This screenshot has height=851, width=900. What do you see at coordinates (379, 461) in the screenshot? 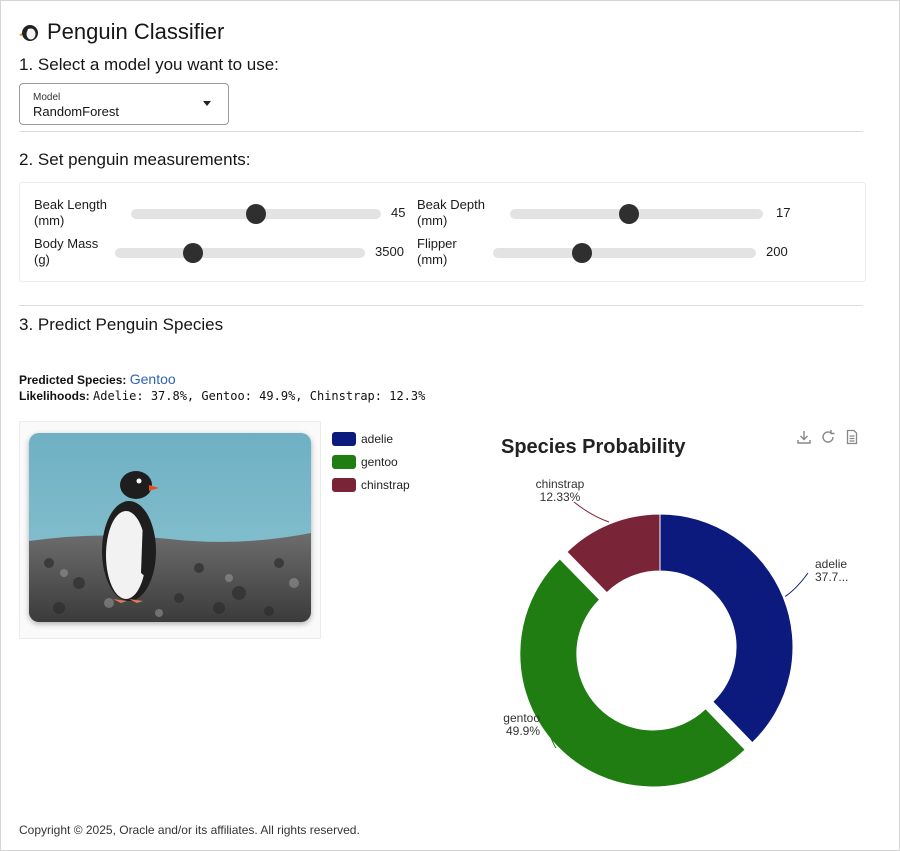
I see `legend-label: gentoo` at bounding box center [379, 461].